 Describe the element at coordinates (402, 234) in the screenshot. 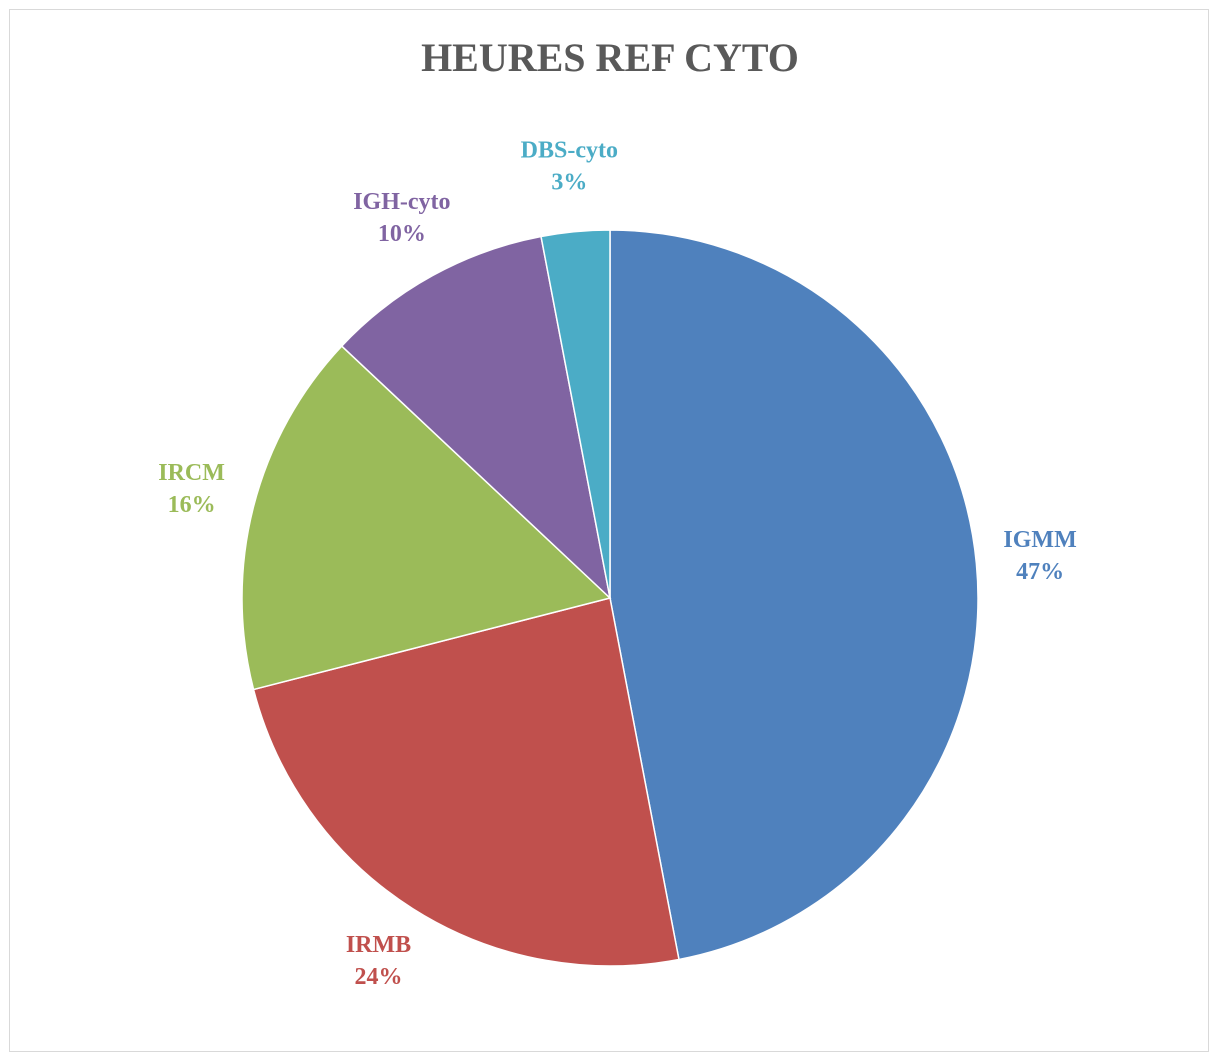

I see `slice-value-label: 10%` at that location.